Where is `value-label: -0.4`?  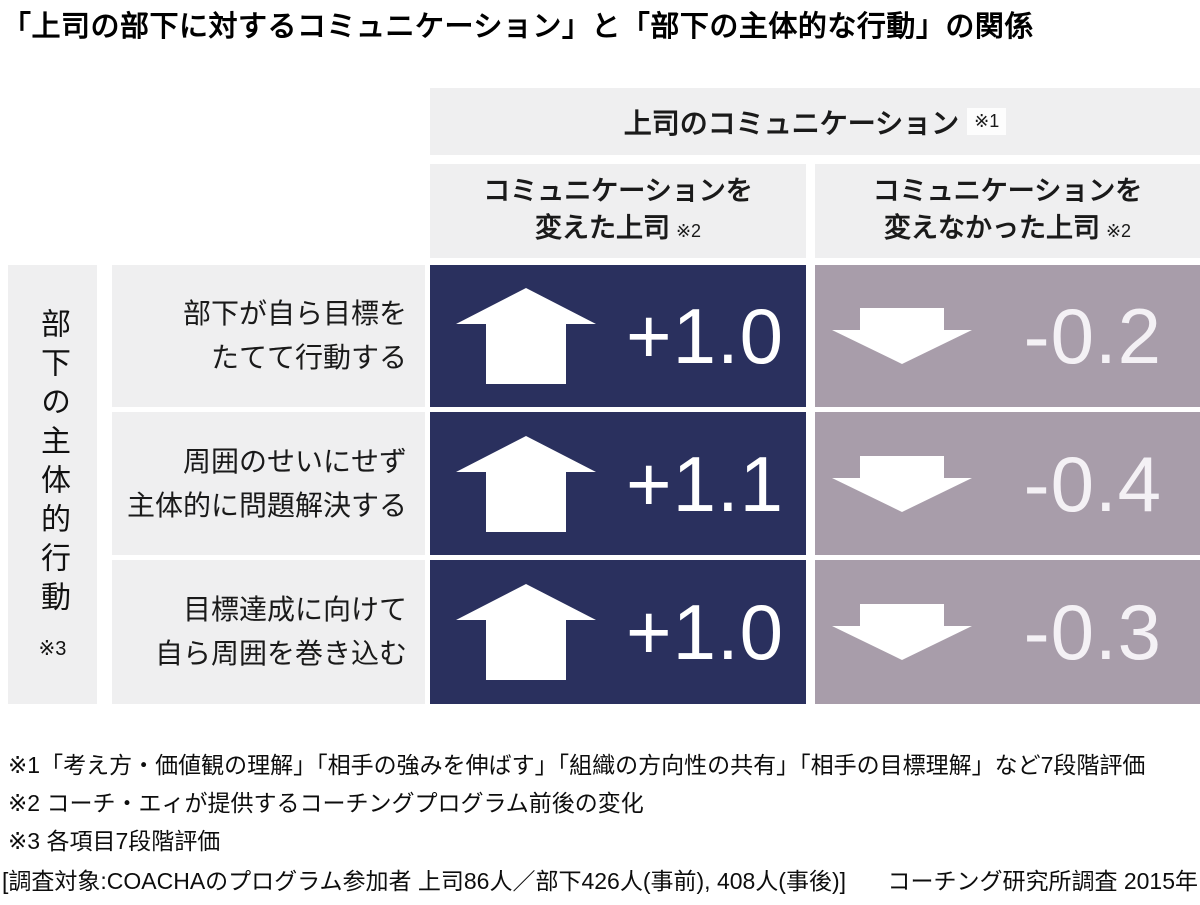
value-label: -0.4 is located at coordinates (1092, 483).